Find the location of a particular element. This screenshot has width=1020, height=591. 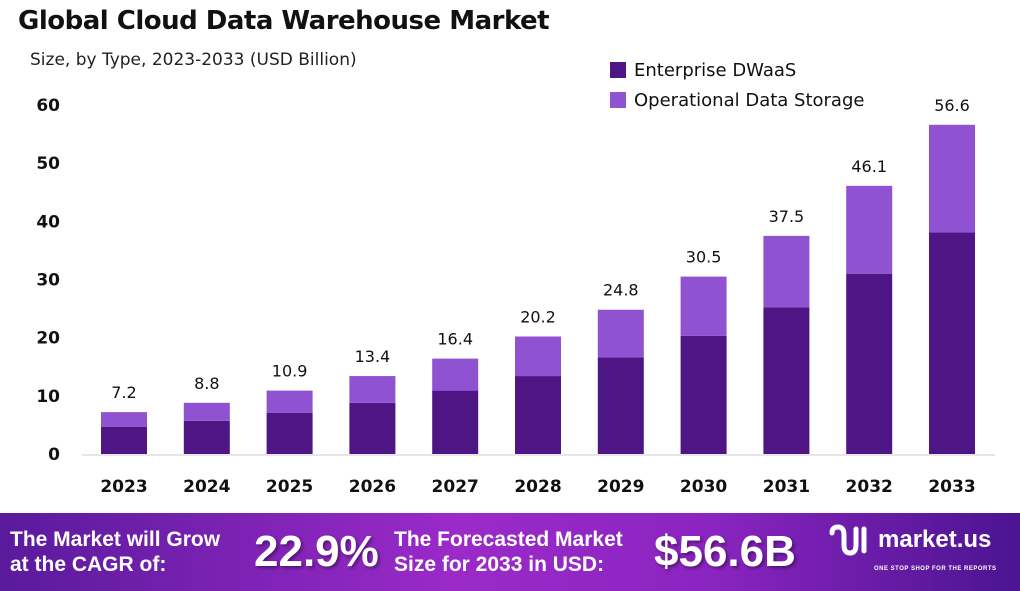

cagr-label: The Market will Grow at the CAGR of: is located at coordinates (115, 552).